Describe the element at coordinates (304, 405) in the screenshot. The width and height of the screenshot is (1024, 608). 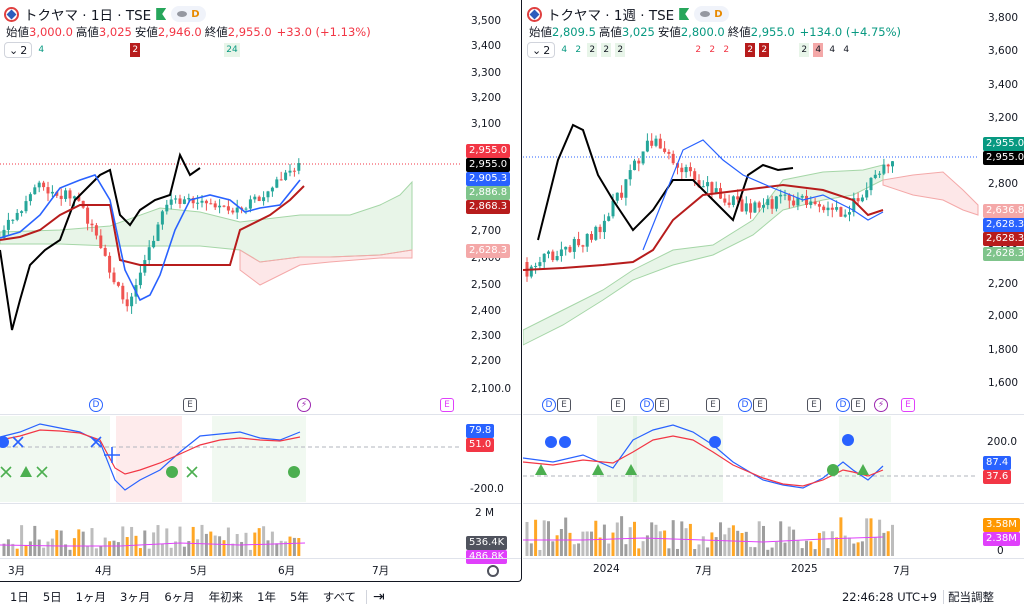
I see `split-event-icon: ⚡` at that location.